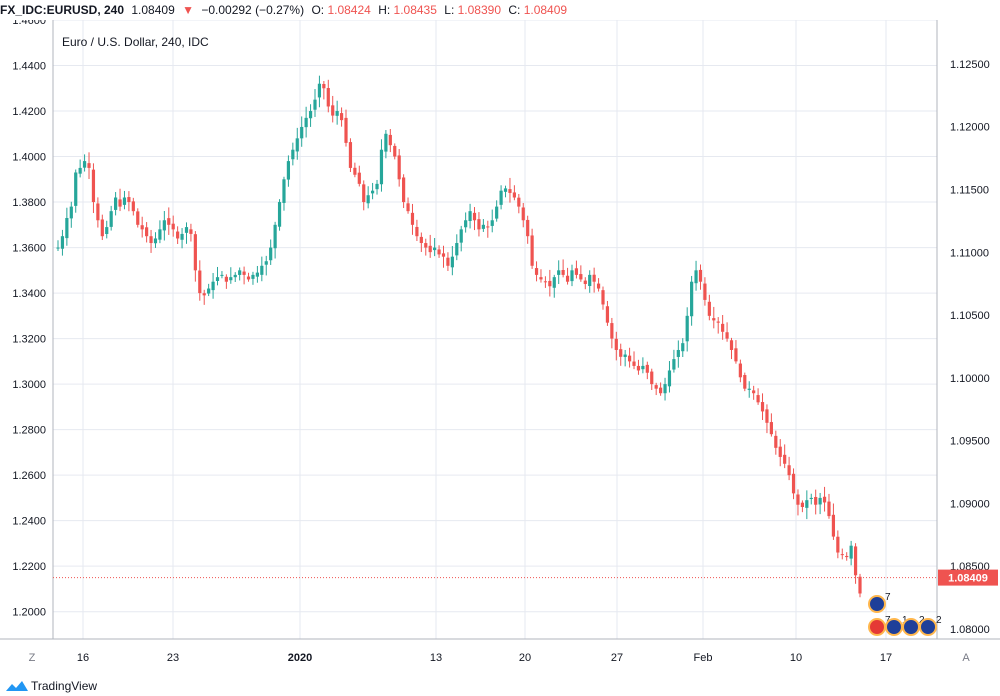 Image resolution: width=1000 pixels, height=696 pixels. I want to click on close-value: 1.08409, so click(545, 10).